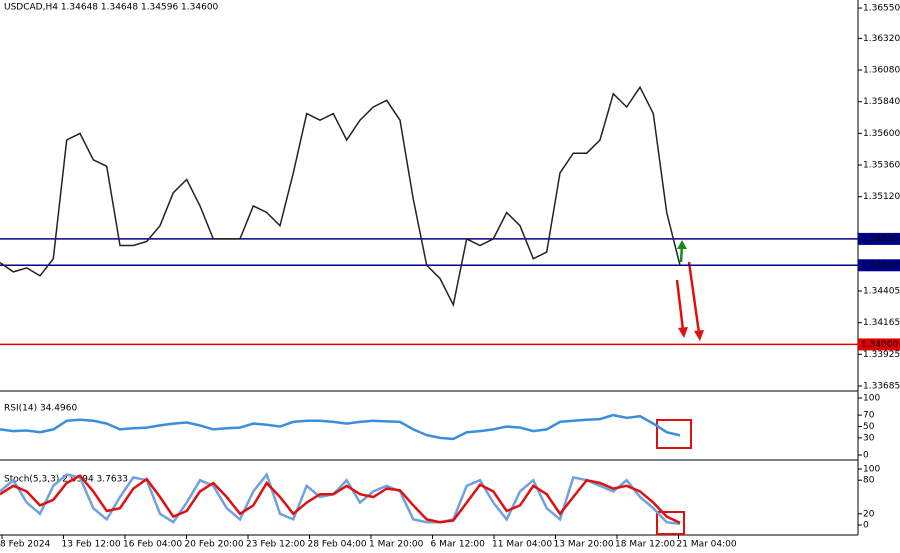 Image resolution: width=900 pixels, height=553 pixels. I want to click on level-label: 1.34000, so click(879, 345).